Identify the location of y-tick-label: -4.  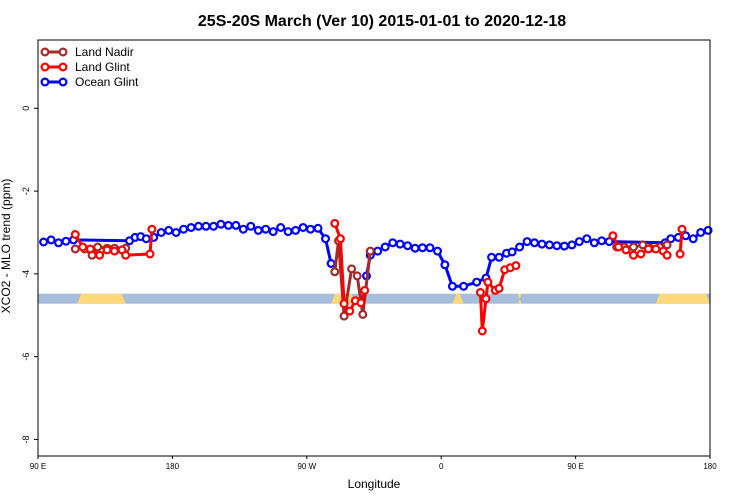
(26, 274).